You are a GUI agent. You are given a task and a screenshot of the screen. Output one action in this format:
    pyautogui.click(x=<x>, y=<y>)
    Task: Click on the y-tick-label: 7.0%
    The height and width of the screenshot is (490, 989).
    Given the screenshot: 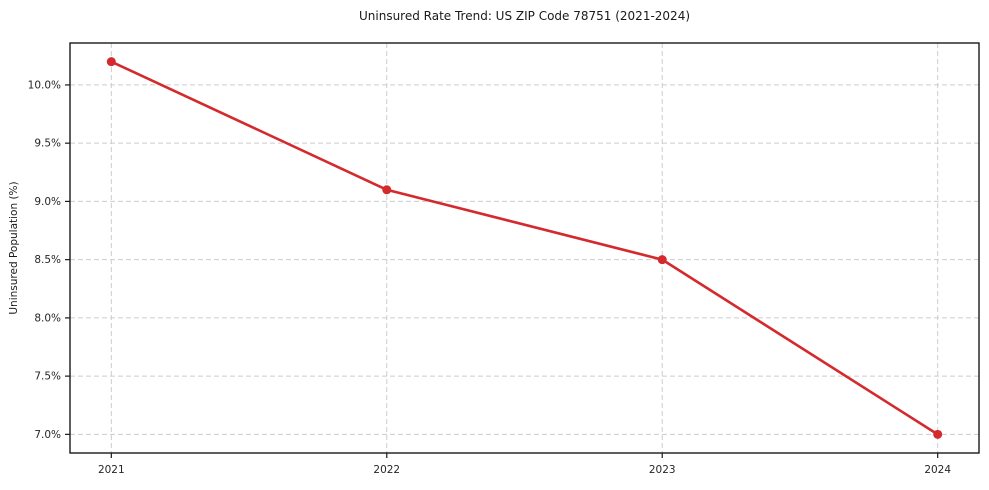 What is the action you would take?
    pyautogui.click(x=47, y=435)
    